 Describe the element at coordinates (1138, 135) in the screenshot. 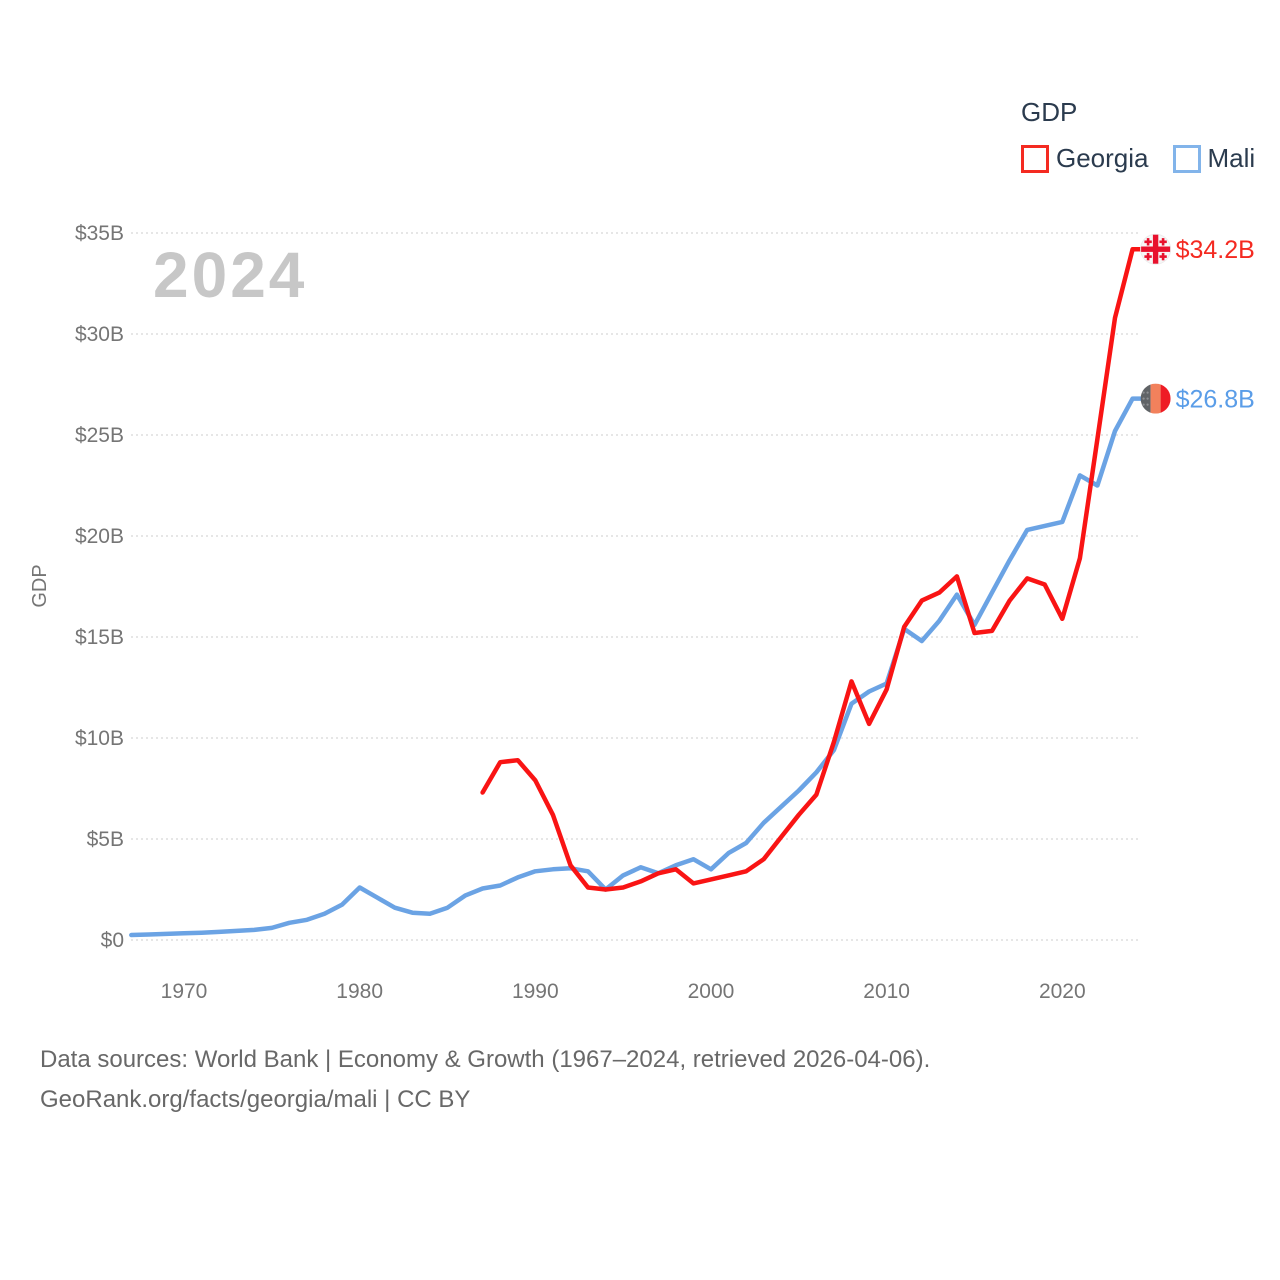

I see `chart-legend: GDP Georgia Mali` at that location.